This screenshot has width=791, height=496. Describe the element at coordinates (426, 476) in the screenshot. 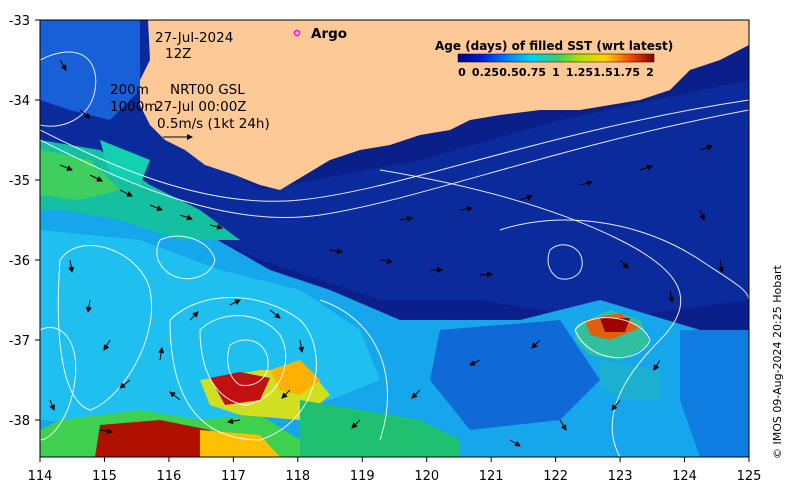

I see `x-tick-label: 120` at that location.